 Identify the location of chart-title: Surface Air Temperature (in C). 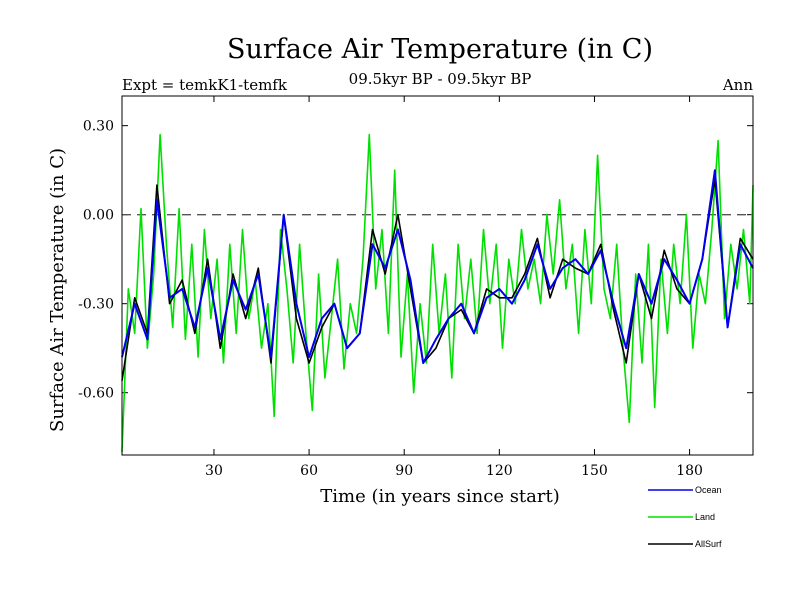
(440, 49).